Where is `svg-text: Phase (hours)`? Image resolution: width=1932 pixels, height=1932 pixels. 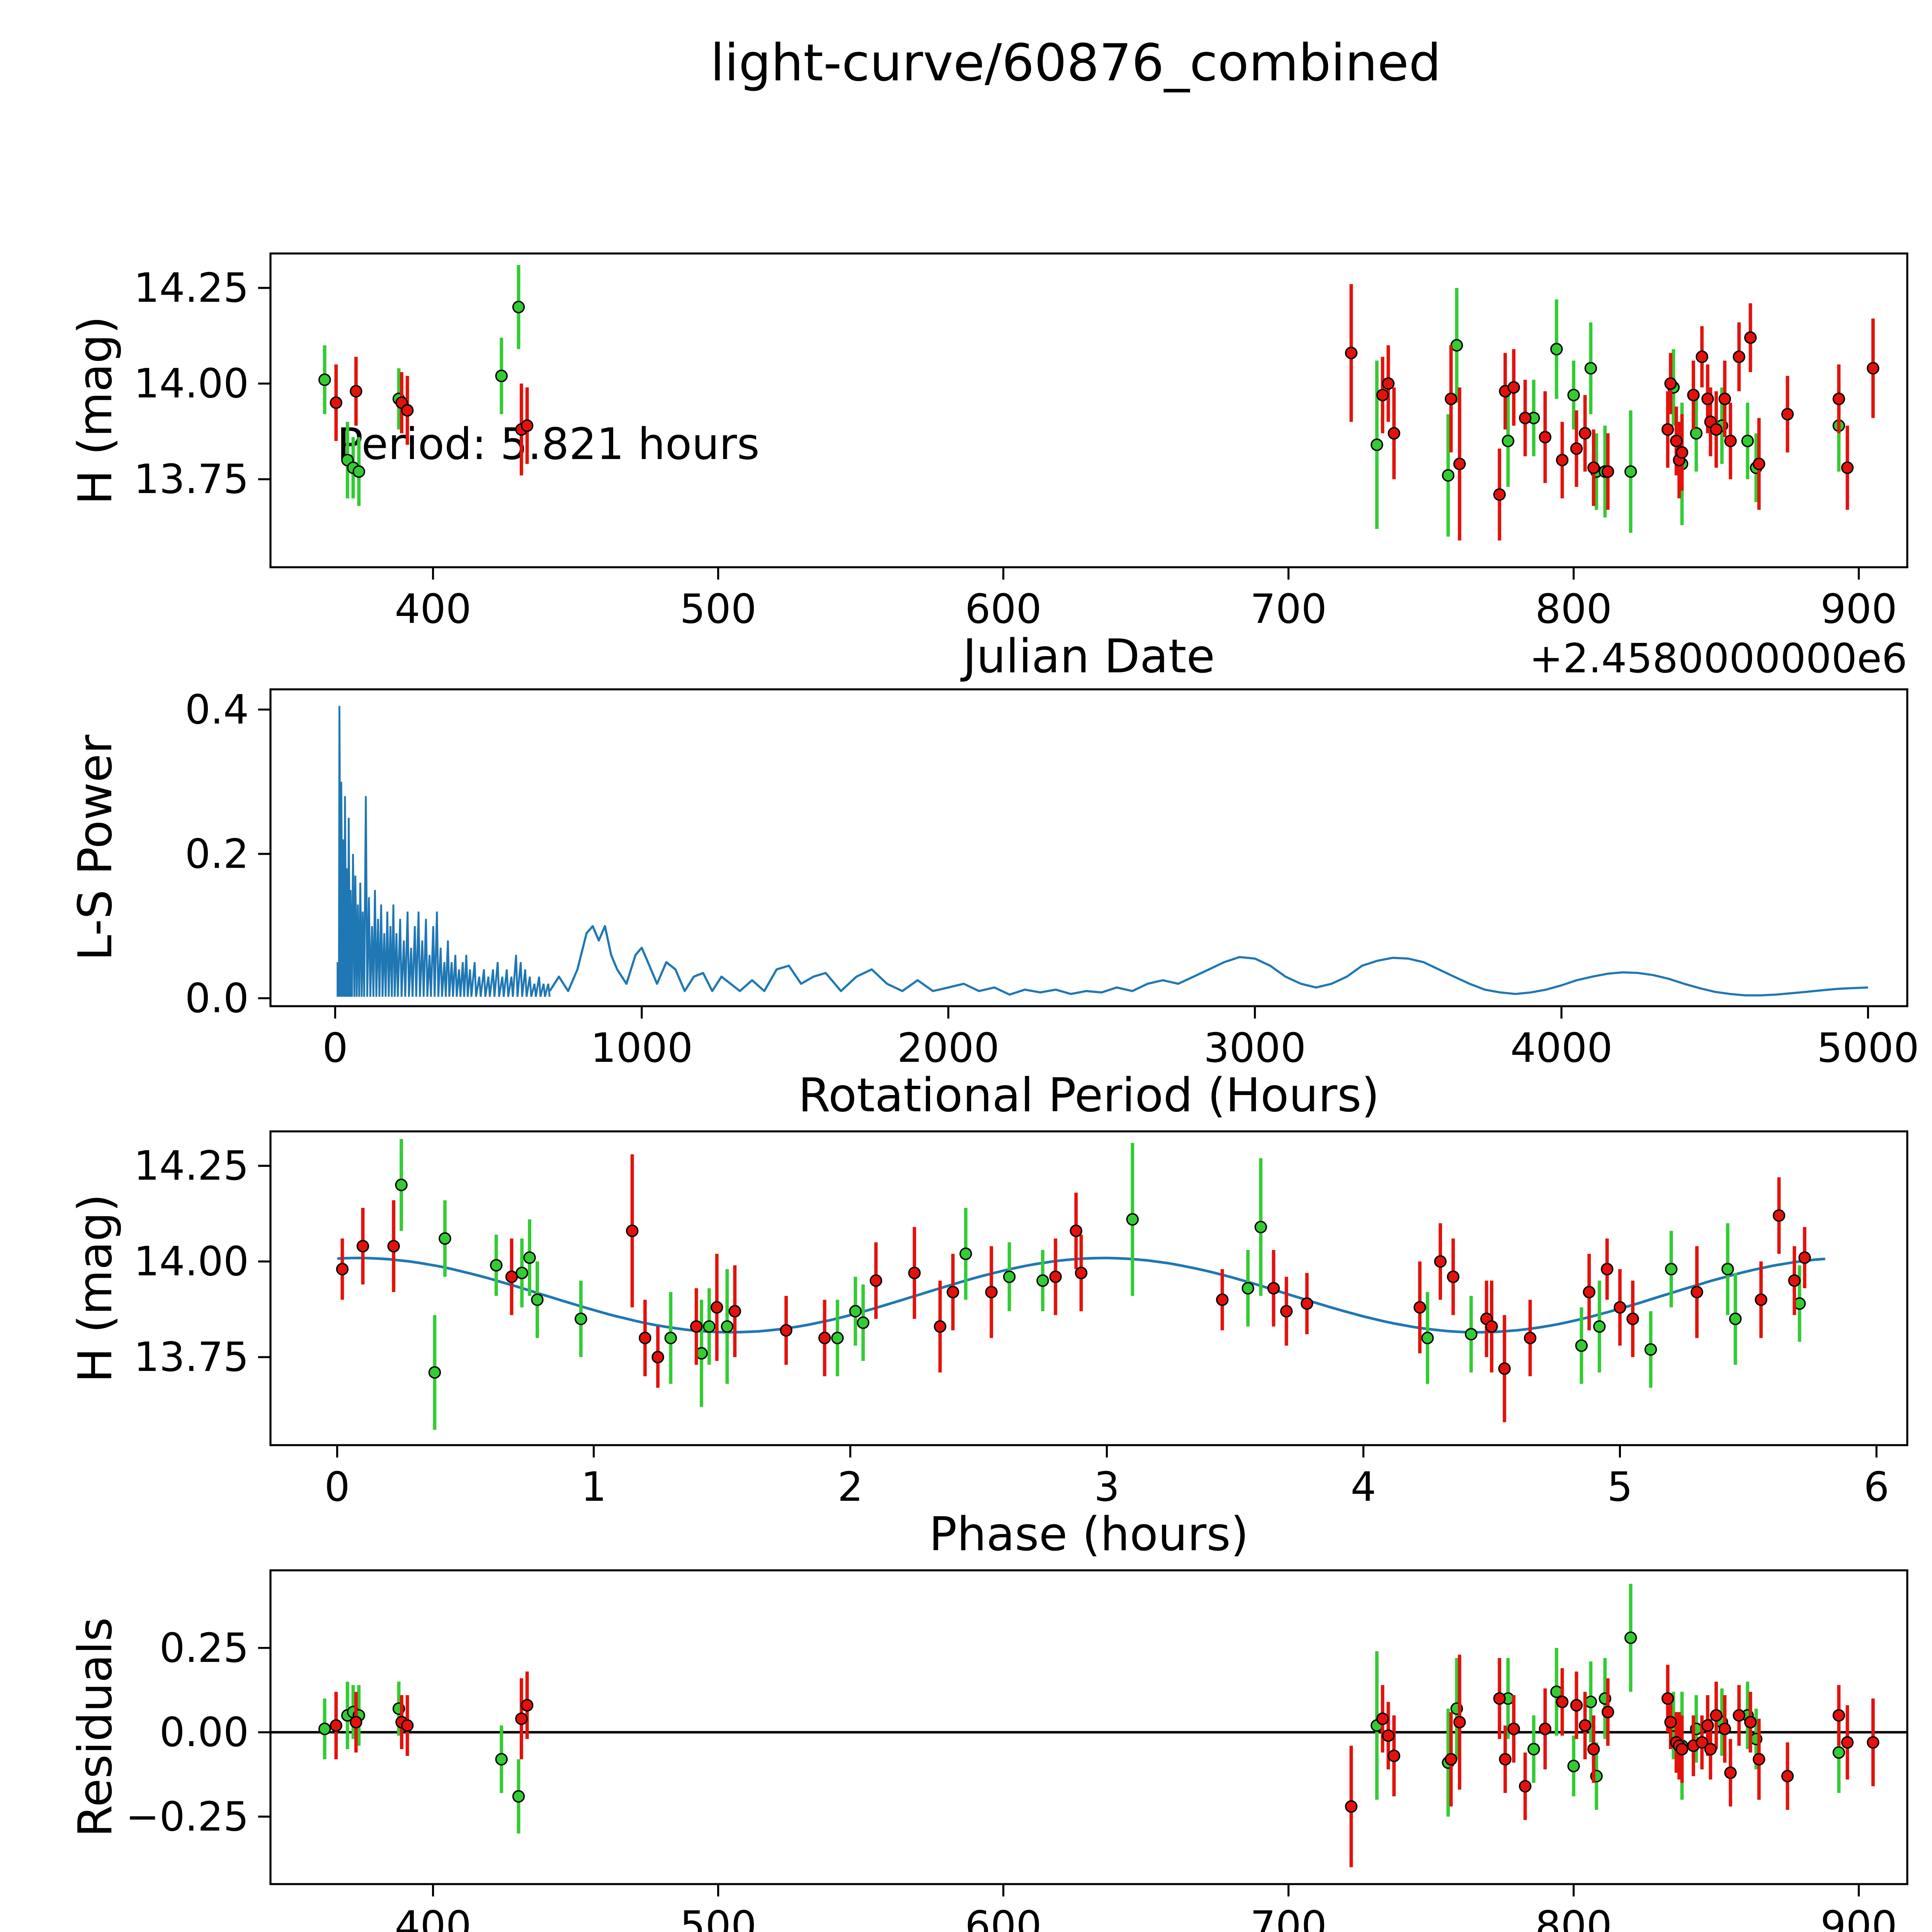 svg-text: Phase (hours) is located at coordinates (1088, 1534).